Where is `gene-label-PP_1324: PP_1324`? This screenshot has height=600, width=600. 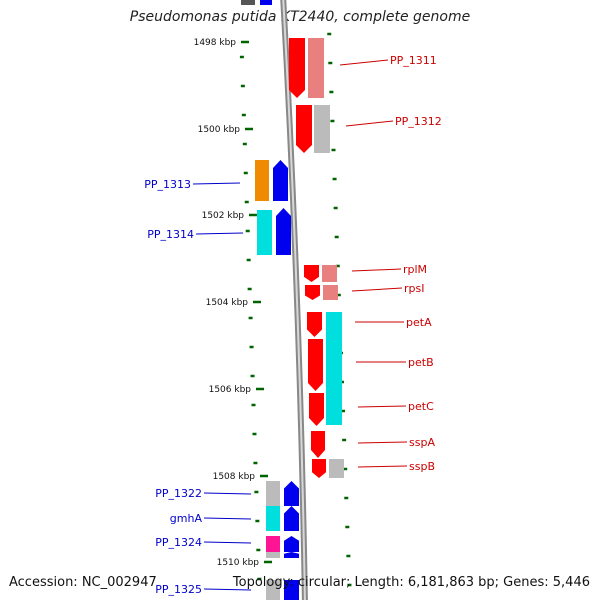
gene-label-PP_1324: PP_1324 is located at coordinates (178, 542).